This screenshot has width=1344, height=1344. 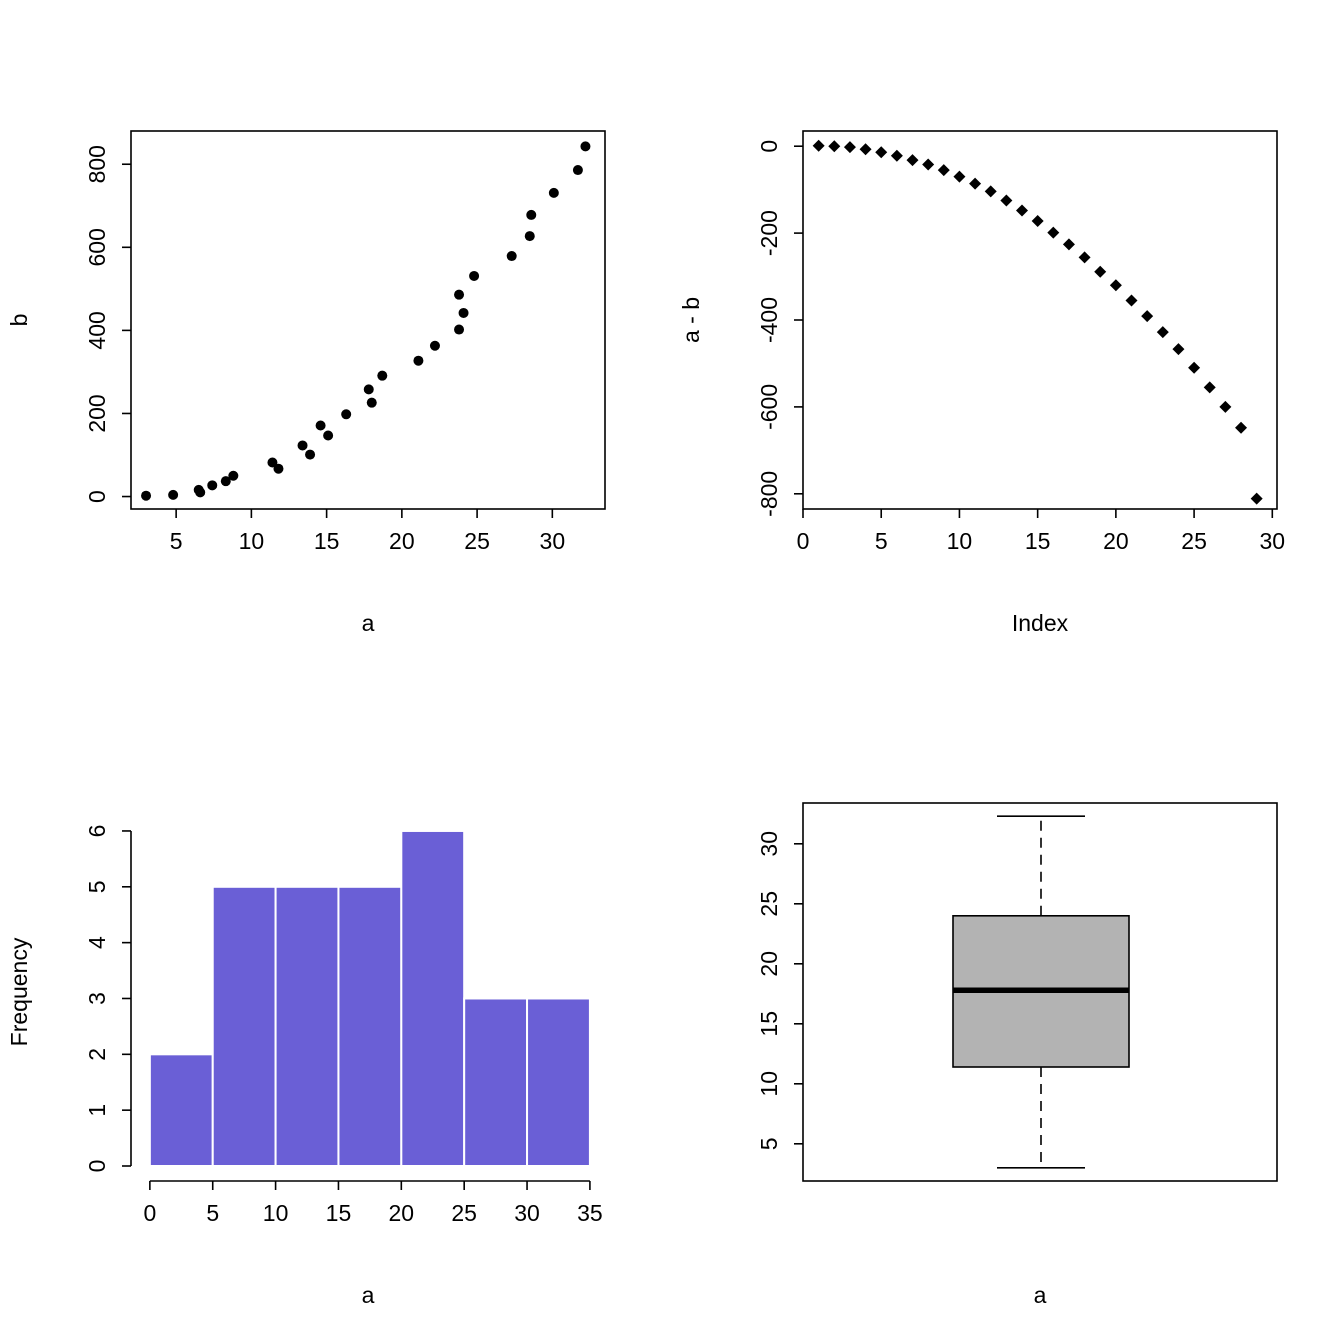 I want to click on x-tick-label: 20, so click(x=1116, y=541).